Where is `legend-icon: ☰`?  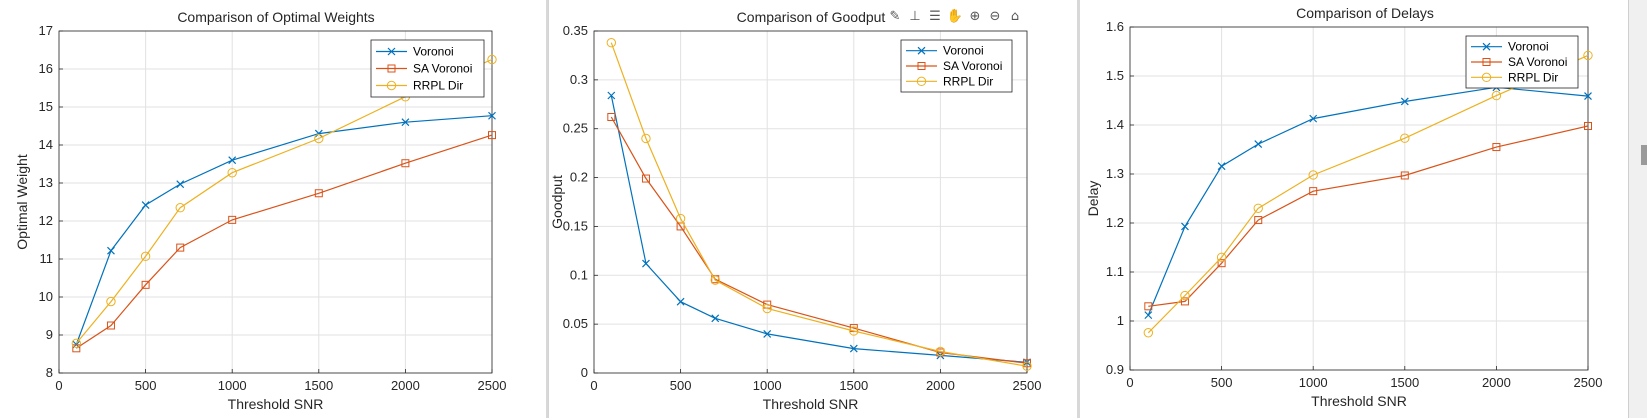
legend-icon: ☰ is located at coordinates (935, 16).